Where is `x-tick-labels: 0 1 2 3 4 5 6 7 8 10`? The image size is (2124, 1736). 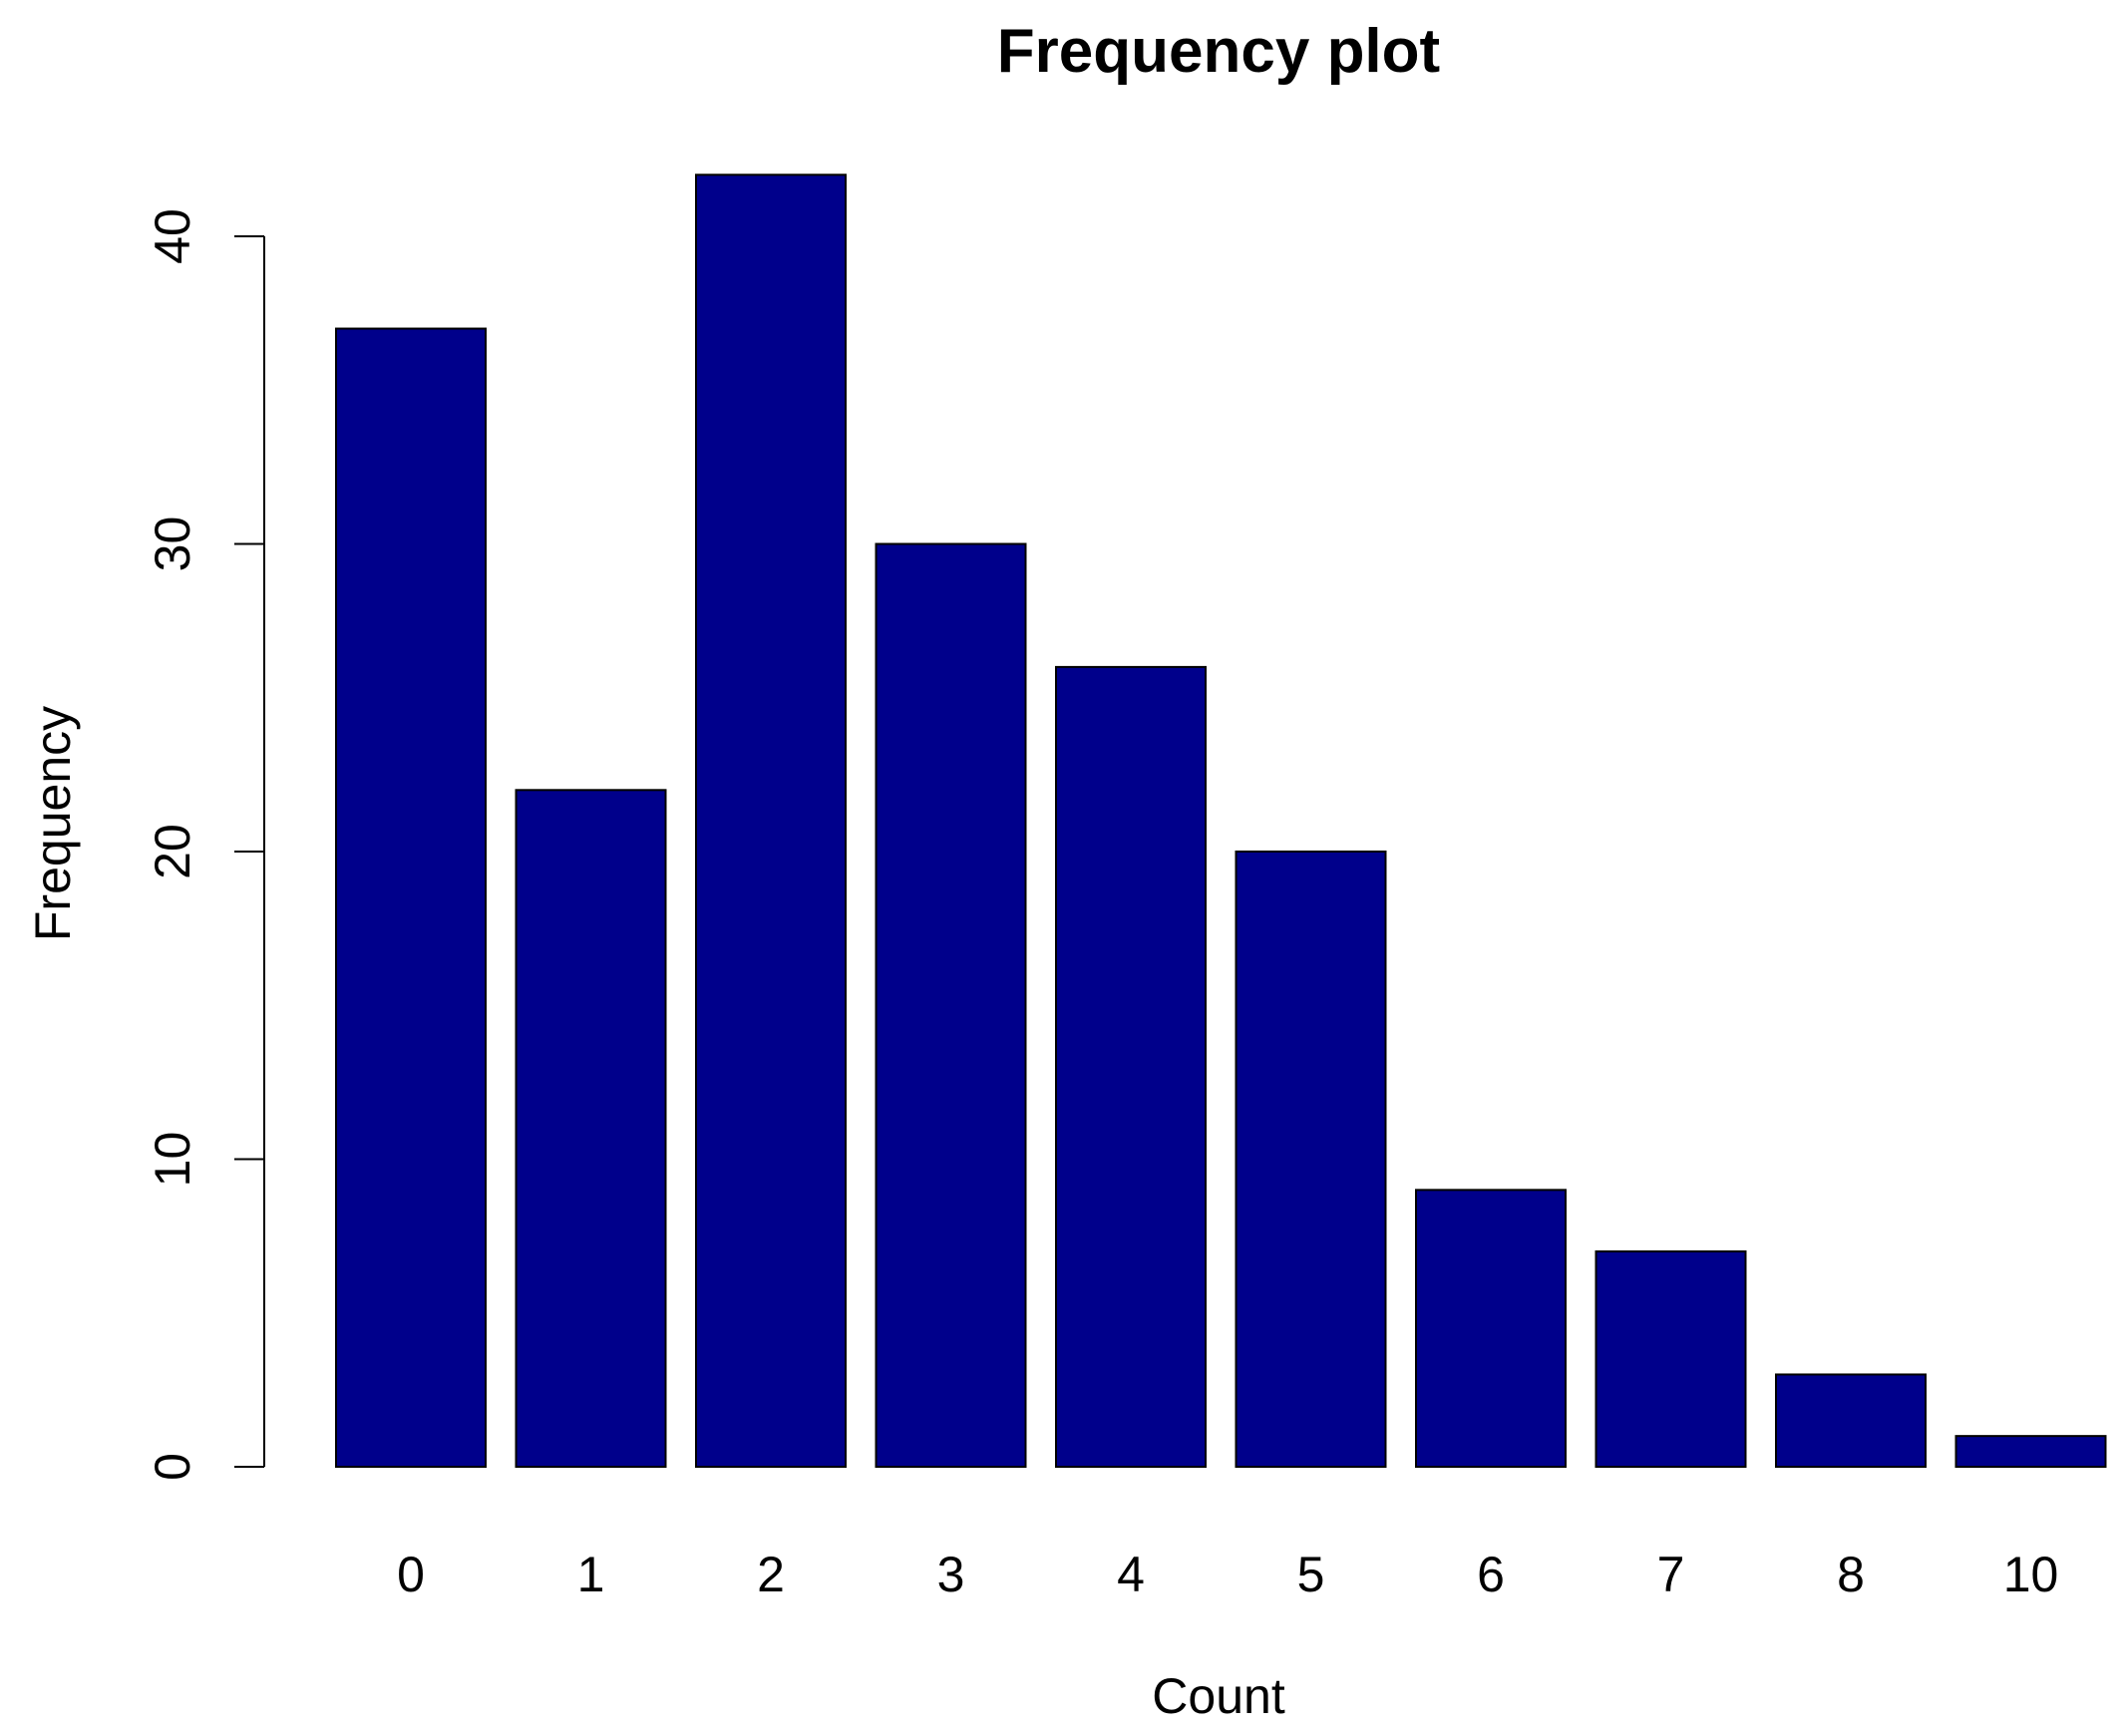 x-tick-labels: 0 1 2 3 4 5 6 7 8 10 is located at coordinates (1227, 1574).